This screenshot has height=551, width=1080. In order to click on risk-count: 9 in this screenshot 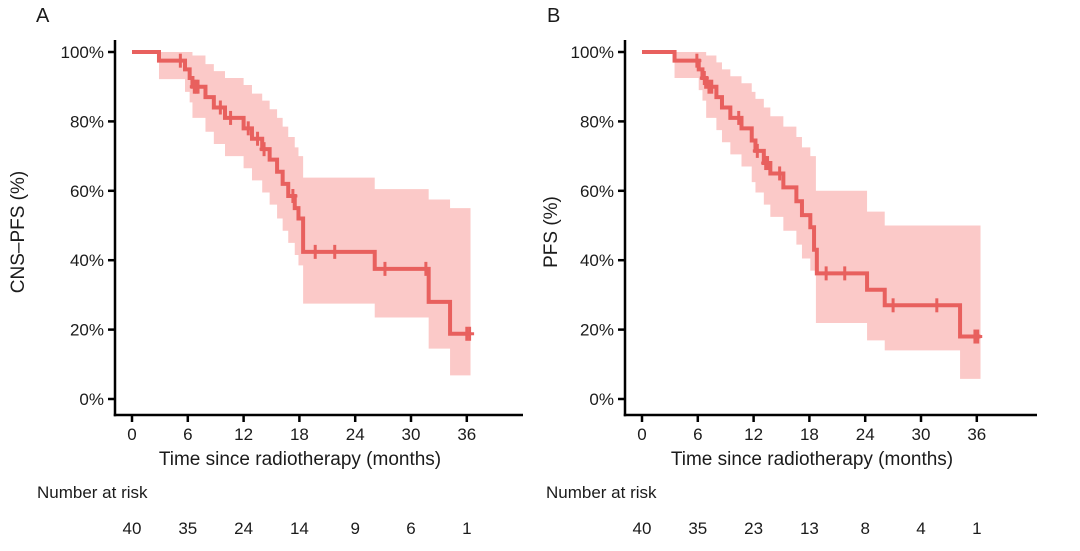, I will do `click(354, 528)`.